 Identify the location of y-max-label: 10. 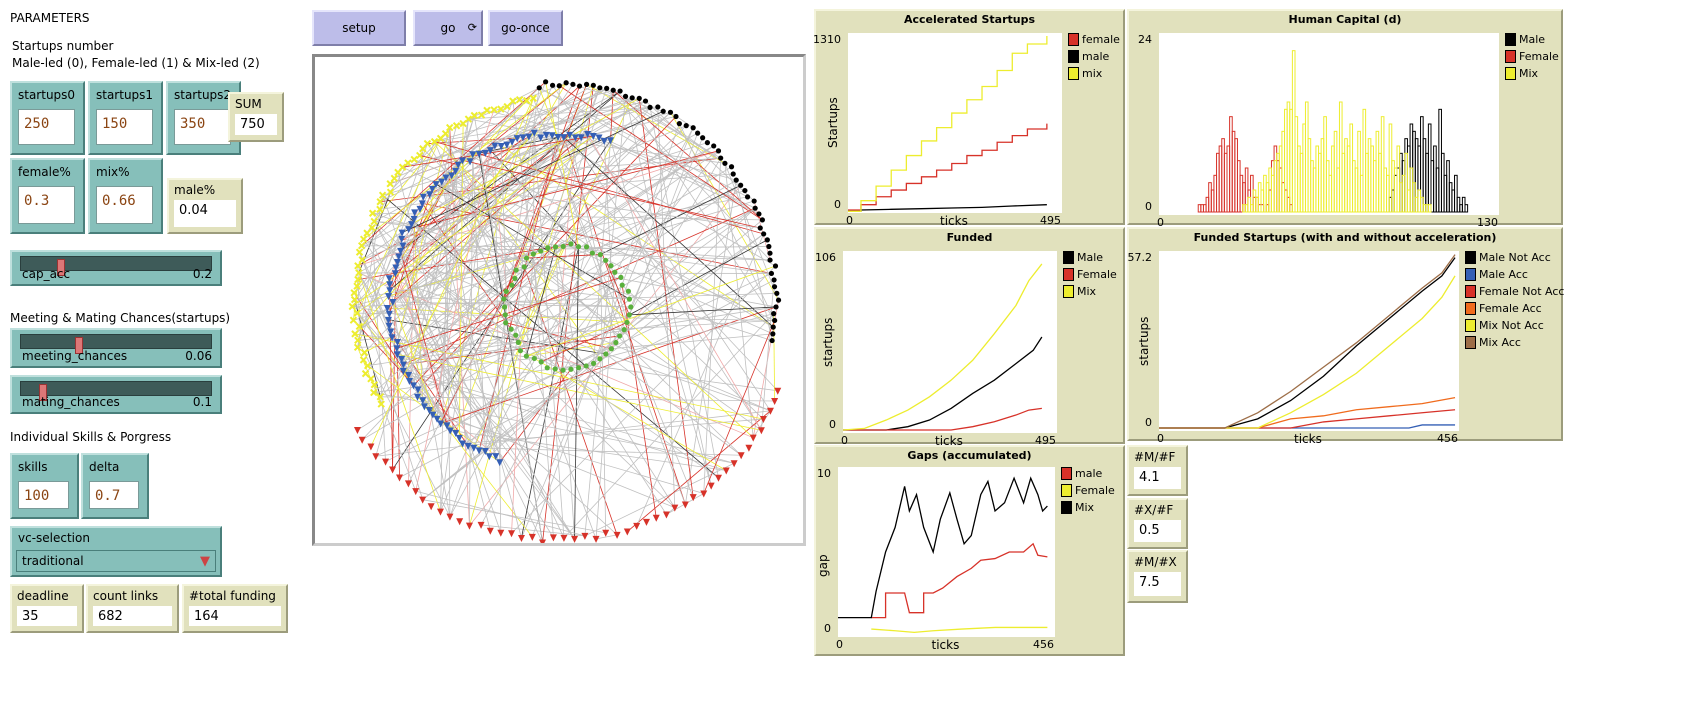
(824, 473).